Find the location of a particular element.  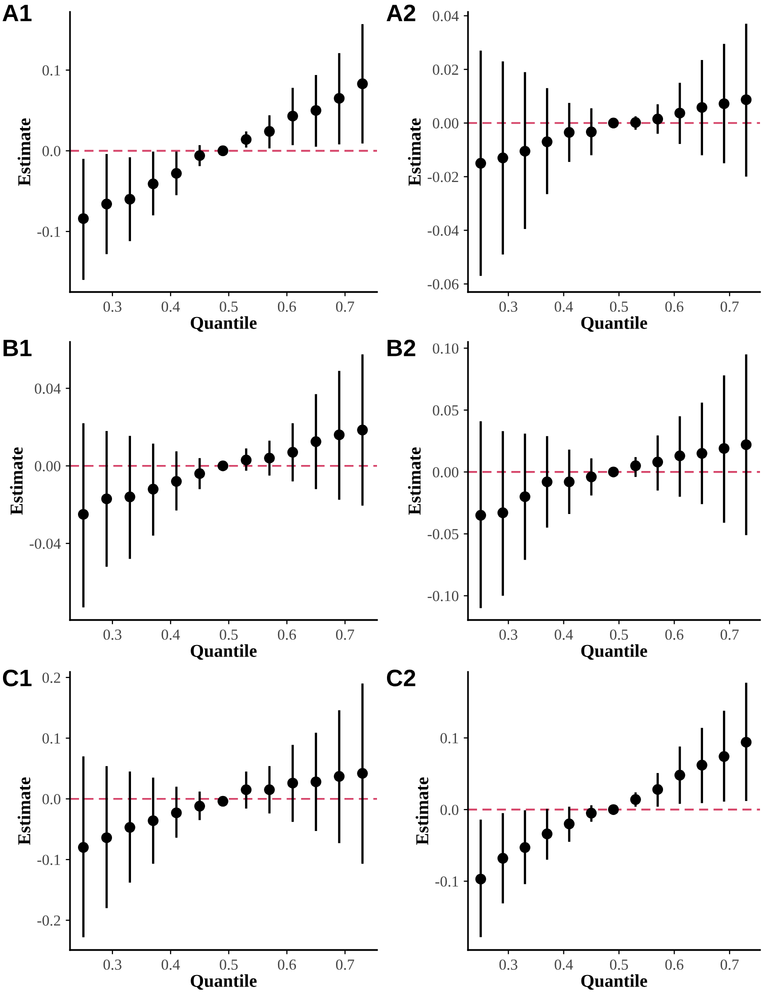

y-tick-label: 0.2 is located at coordinates (51, 677).